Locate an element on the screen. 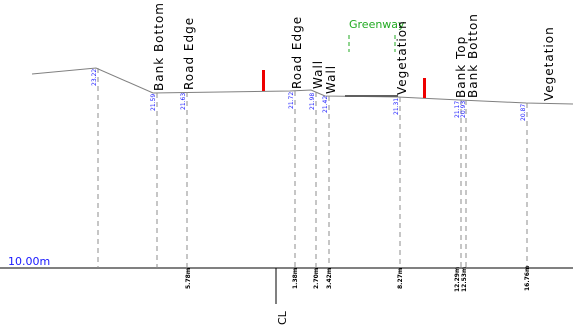  centerline-label: CL is located at coordinates (282, 317).